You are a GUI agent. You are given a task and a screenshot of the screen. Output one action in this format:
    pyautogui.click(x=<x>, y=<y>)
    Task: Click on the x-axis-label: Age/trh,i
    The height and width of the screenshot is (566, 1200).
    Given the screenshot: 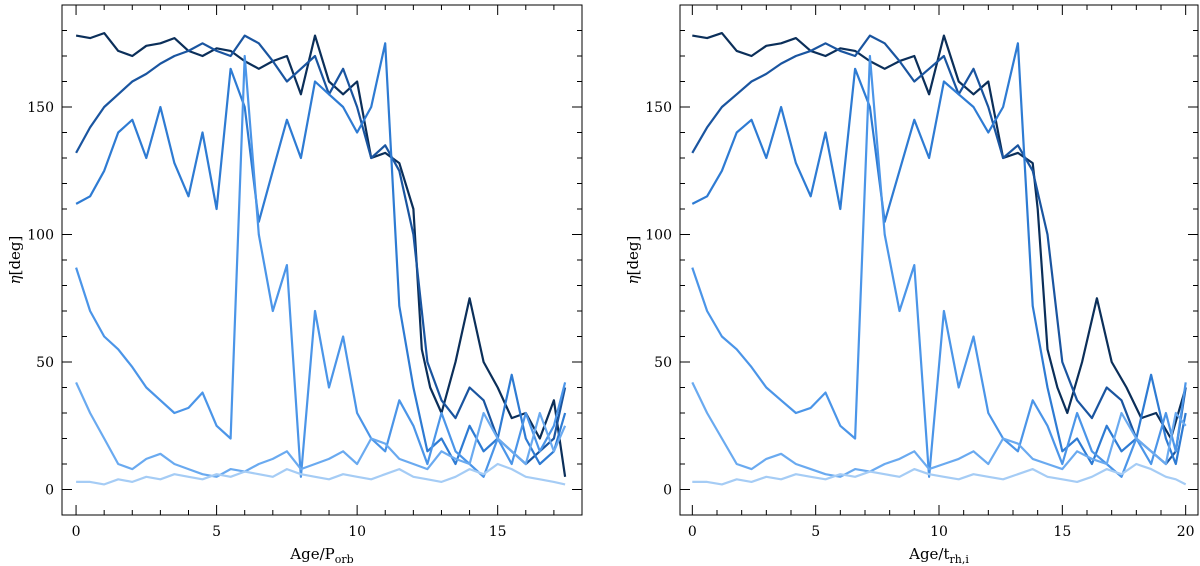 What is the action you would take?
    pyautogui.click(x=938, y=555)
    